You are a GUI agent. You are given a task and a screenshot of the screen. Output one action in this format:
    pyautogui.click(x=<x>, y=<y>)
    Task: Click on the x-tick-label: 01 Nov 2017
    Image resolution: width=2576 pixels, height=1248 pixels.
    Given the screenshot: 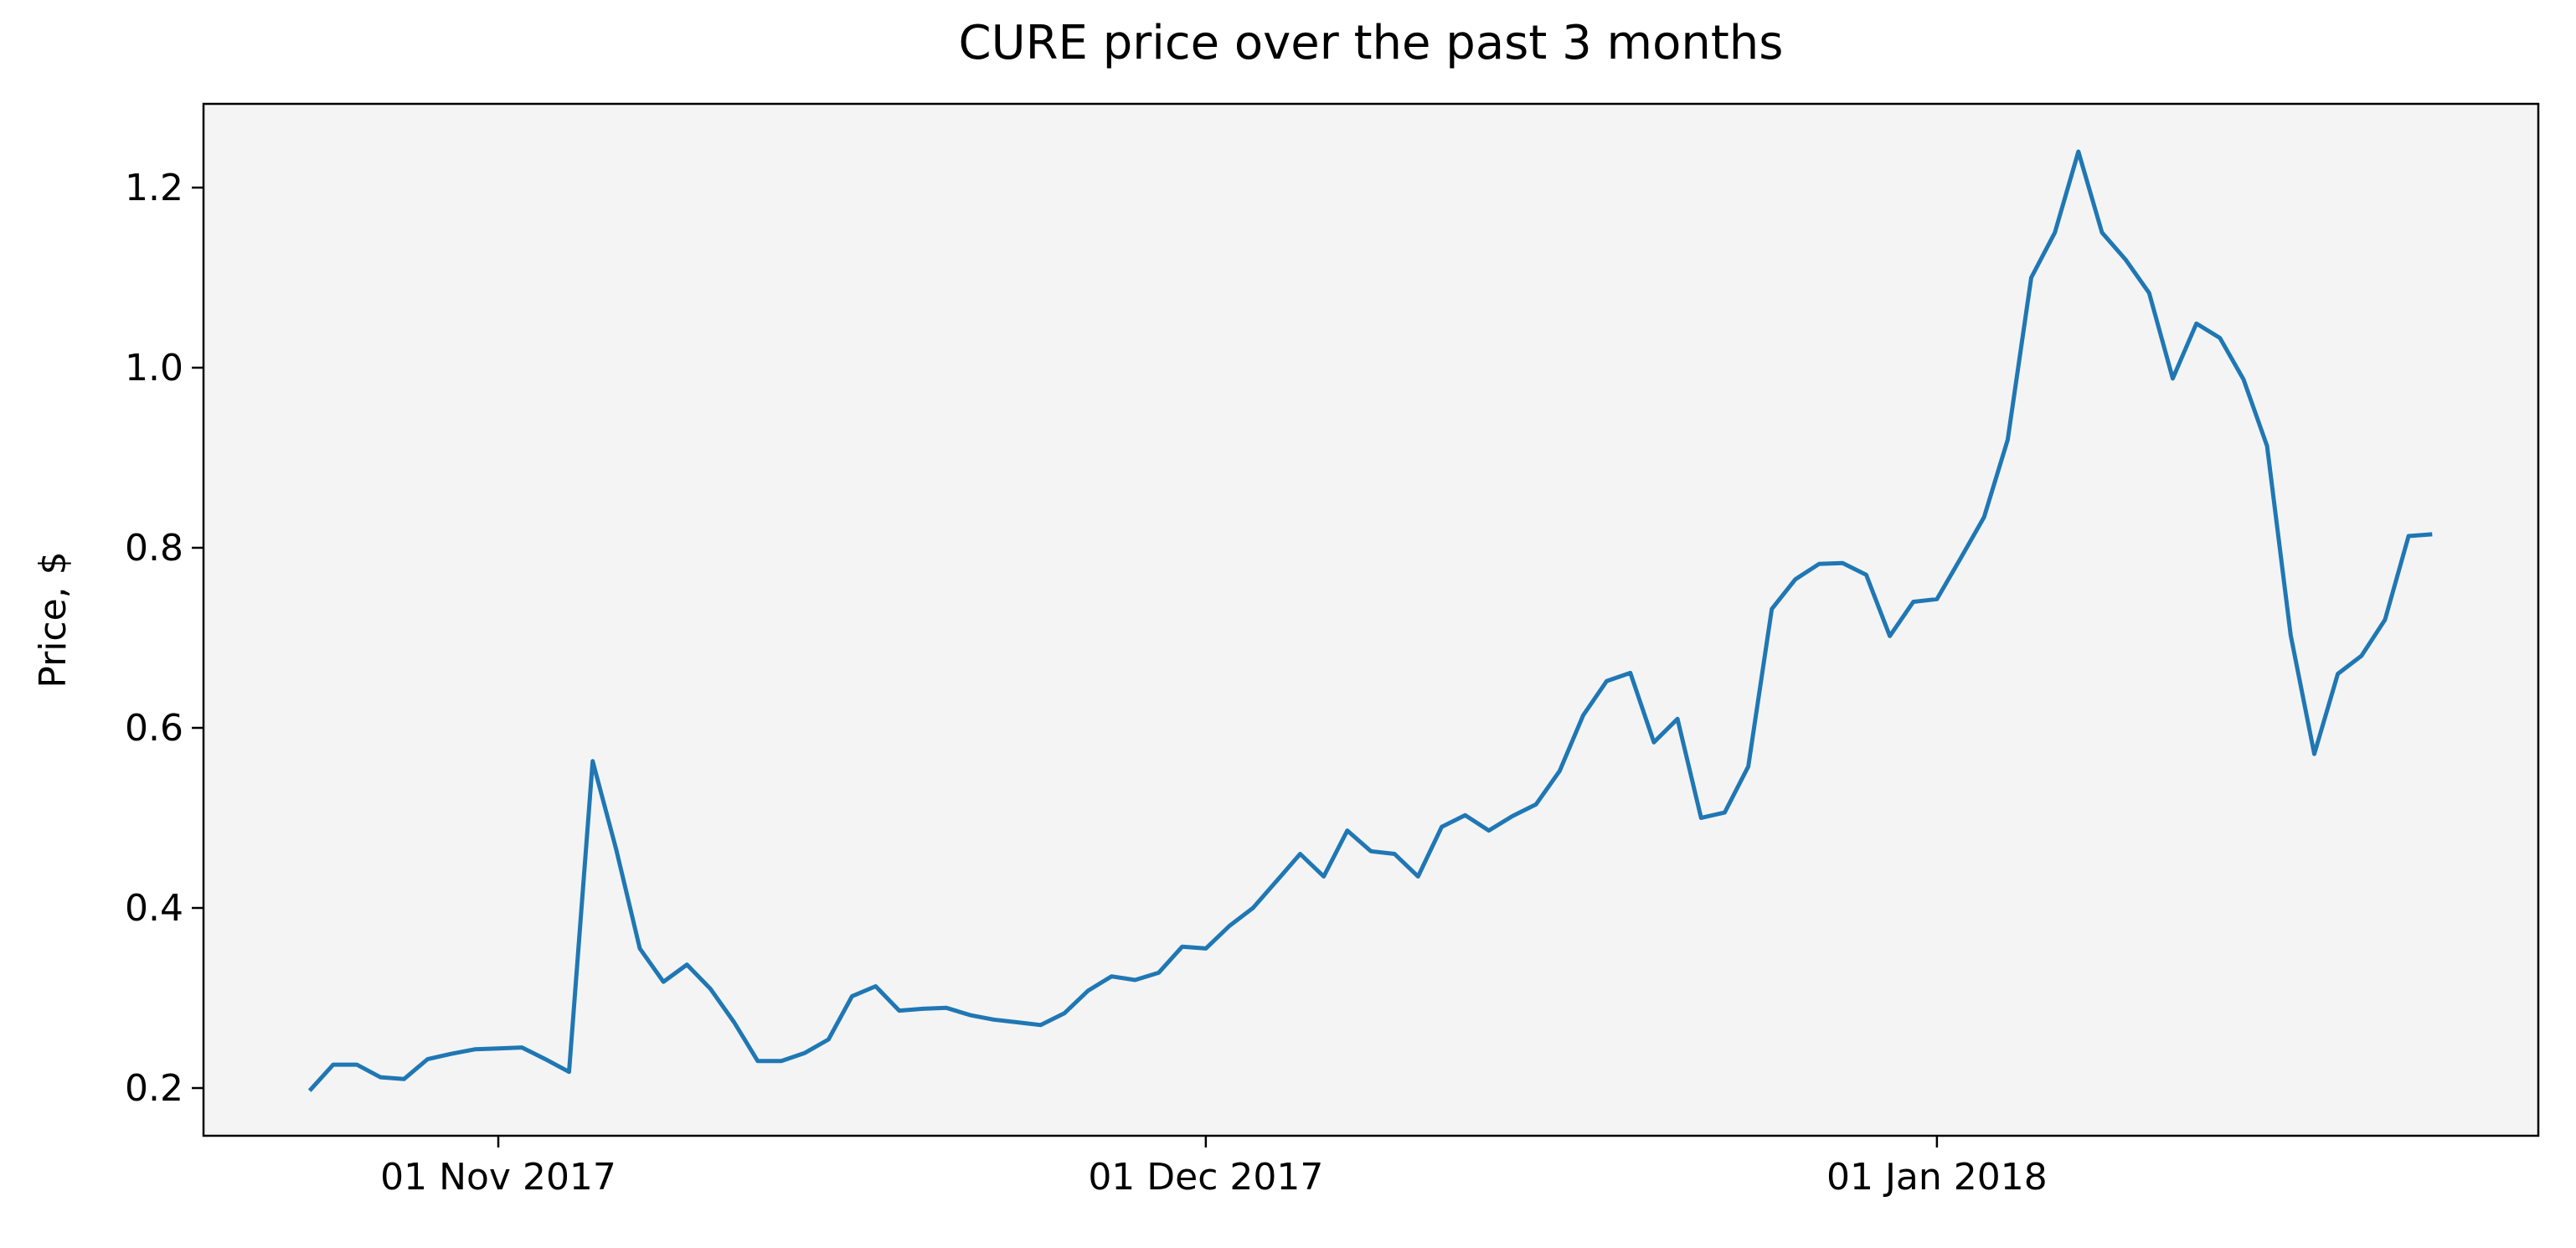 What is the action you would take?
    pyautogui.click(x=498, y=1177)
    